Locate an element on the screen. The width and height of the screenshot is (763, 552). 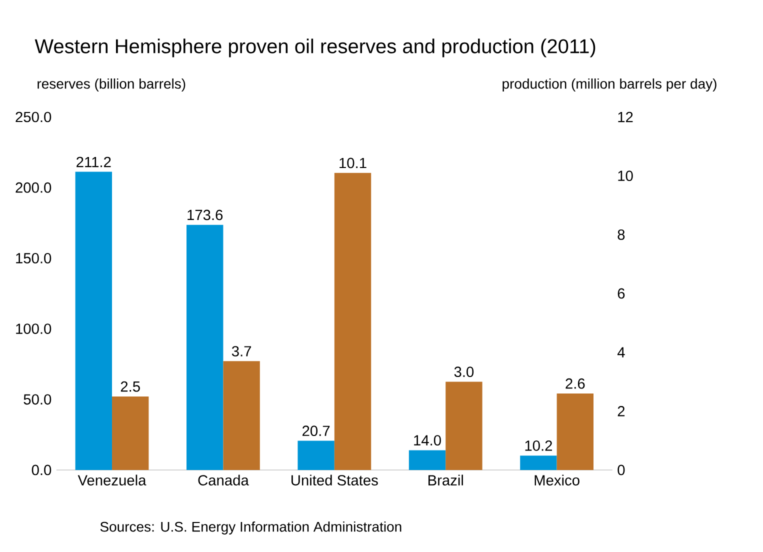
x-tick-label: Mexico is located at coordinates (557, 480).